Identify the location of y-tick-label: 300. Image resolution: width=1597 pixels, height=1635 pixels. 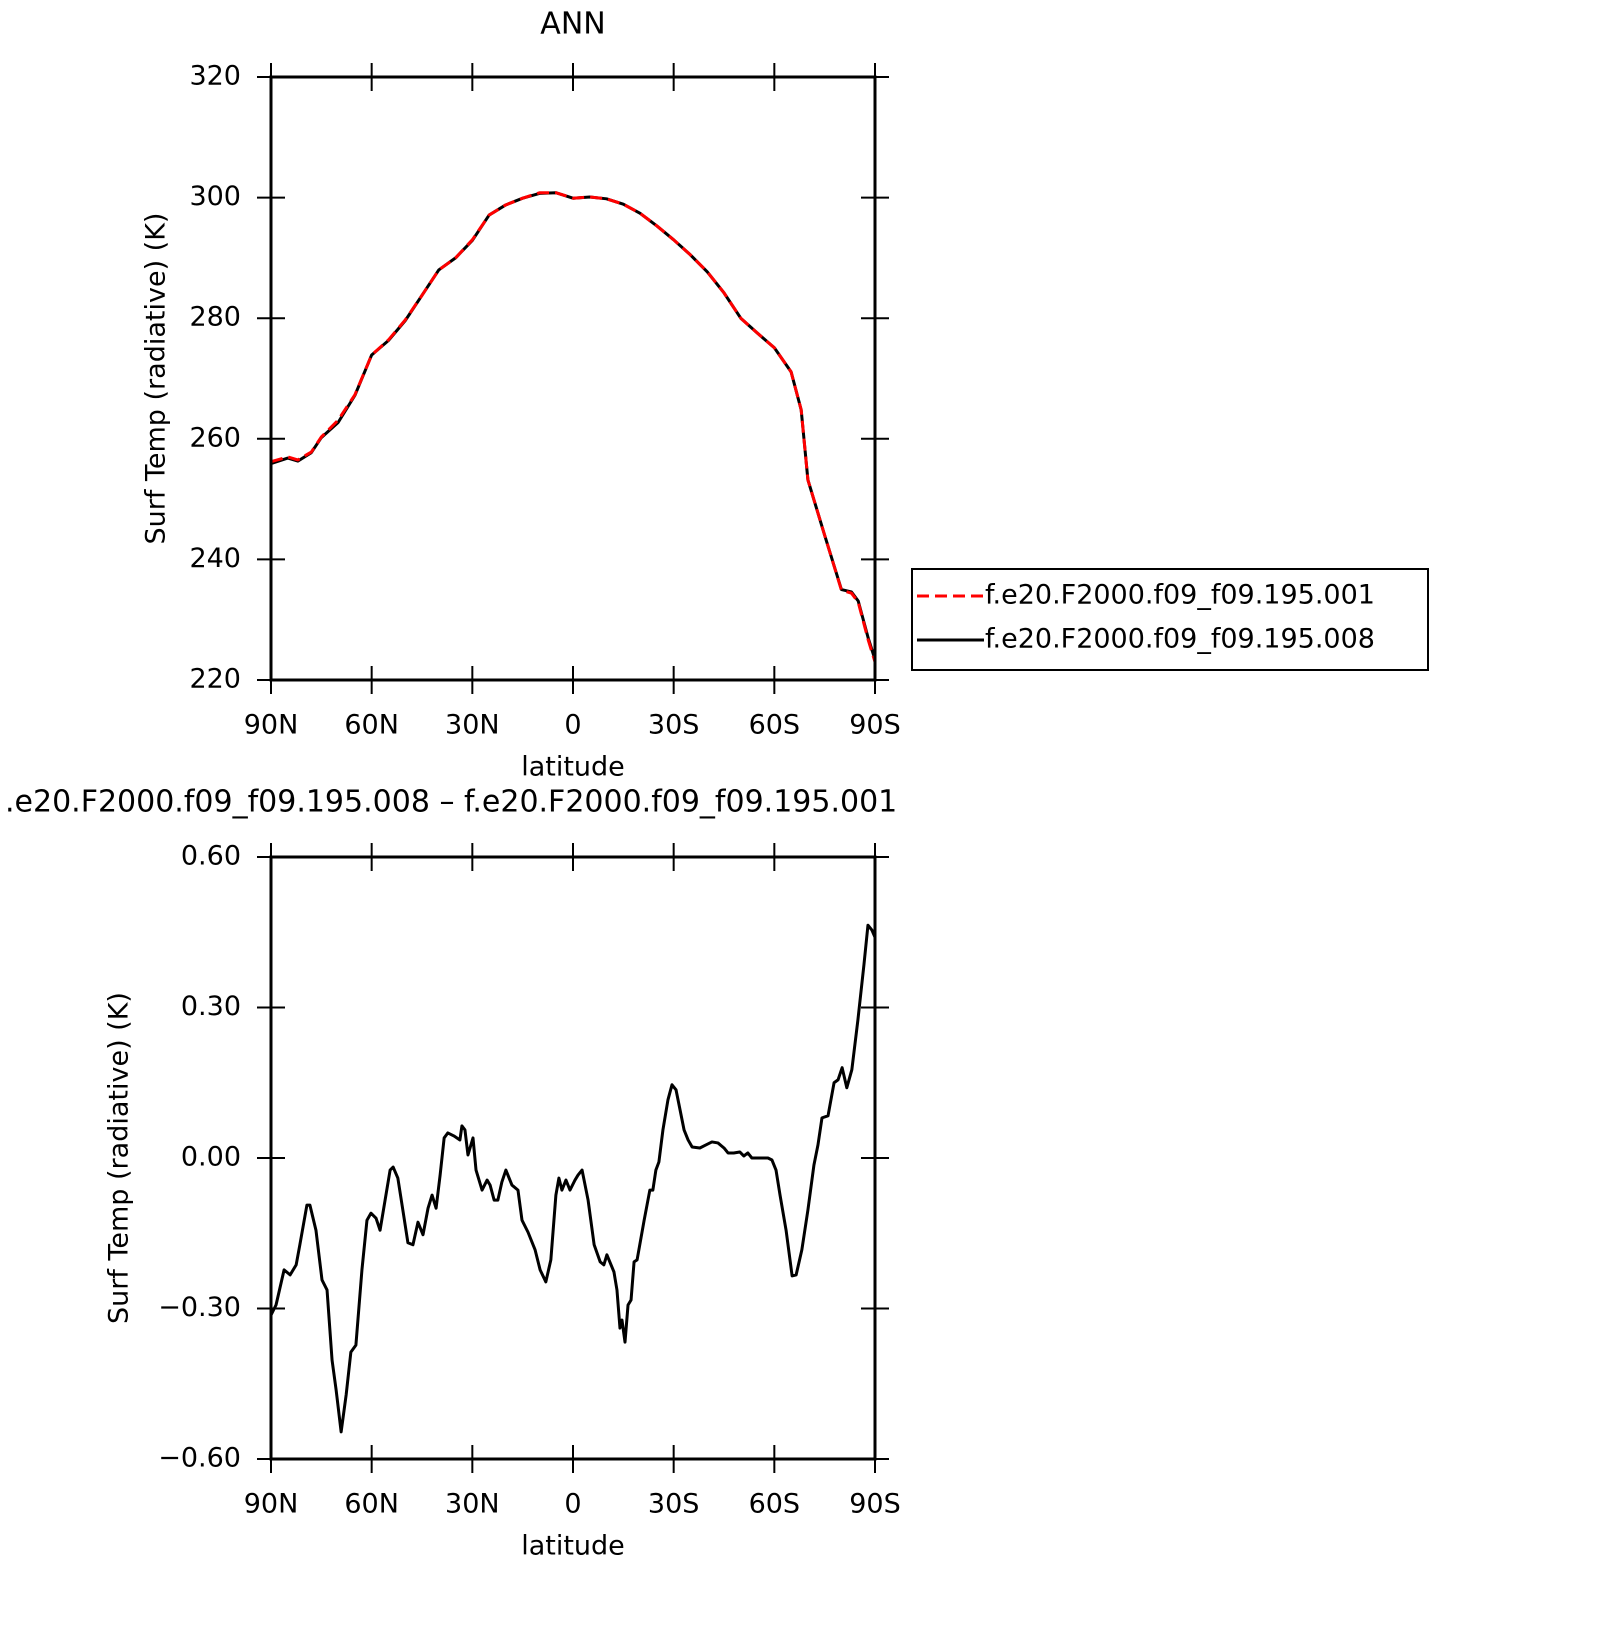
(215, 196).